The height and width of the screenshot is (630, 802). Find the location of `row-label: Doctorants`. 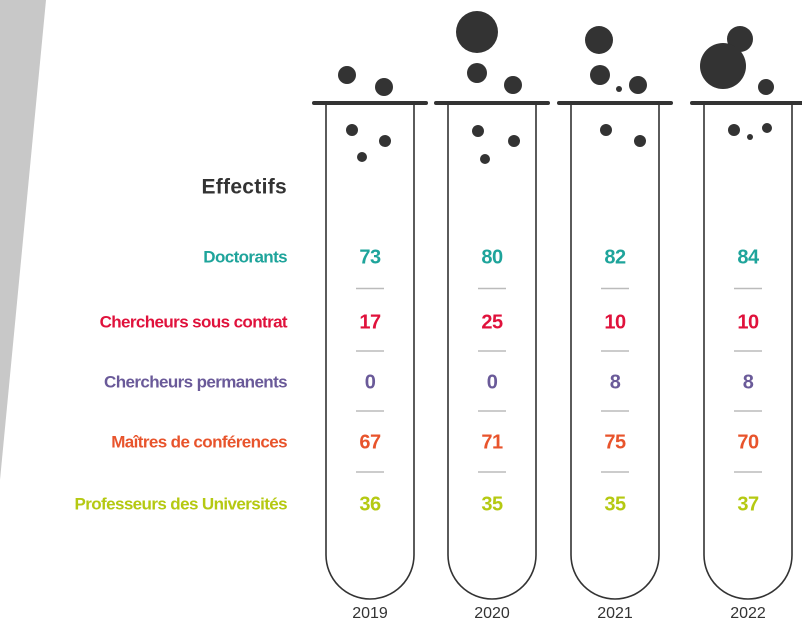

row-label: Doctorants is located at coordinates (245, 256).